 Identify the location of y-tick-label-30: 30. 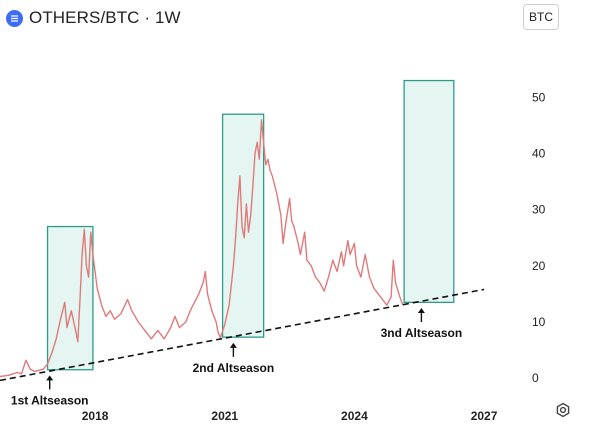
(539, 210).